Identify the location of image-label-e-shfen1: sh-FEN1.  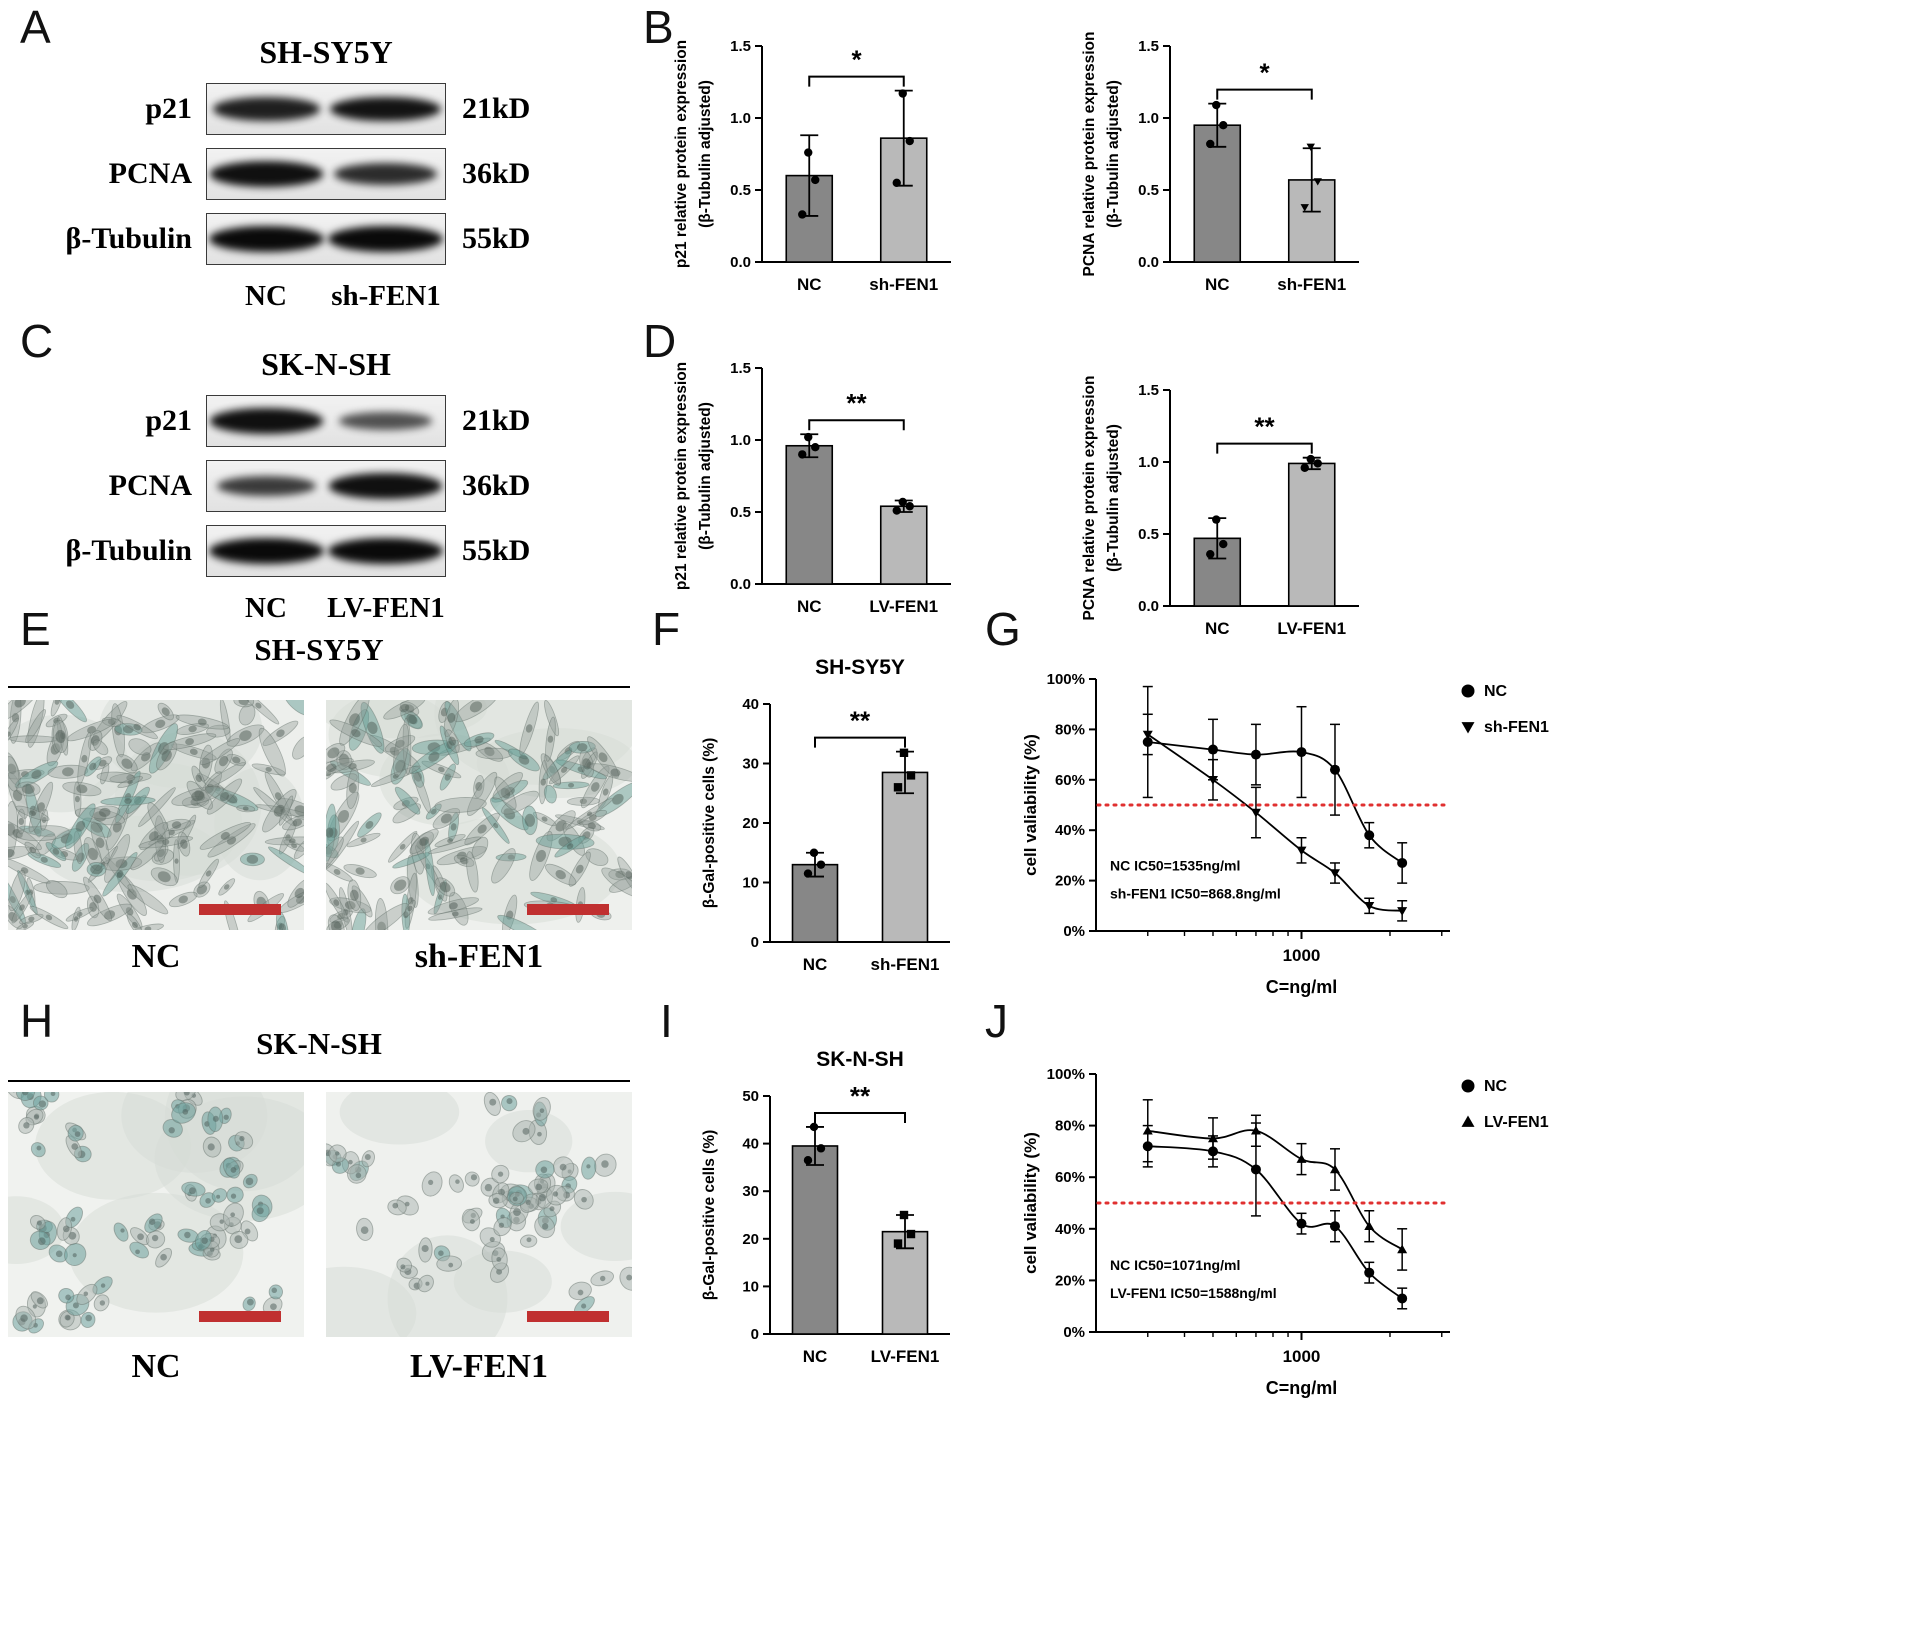
(479, 956).